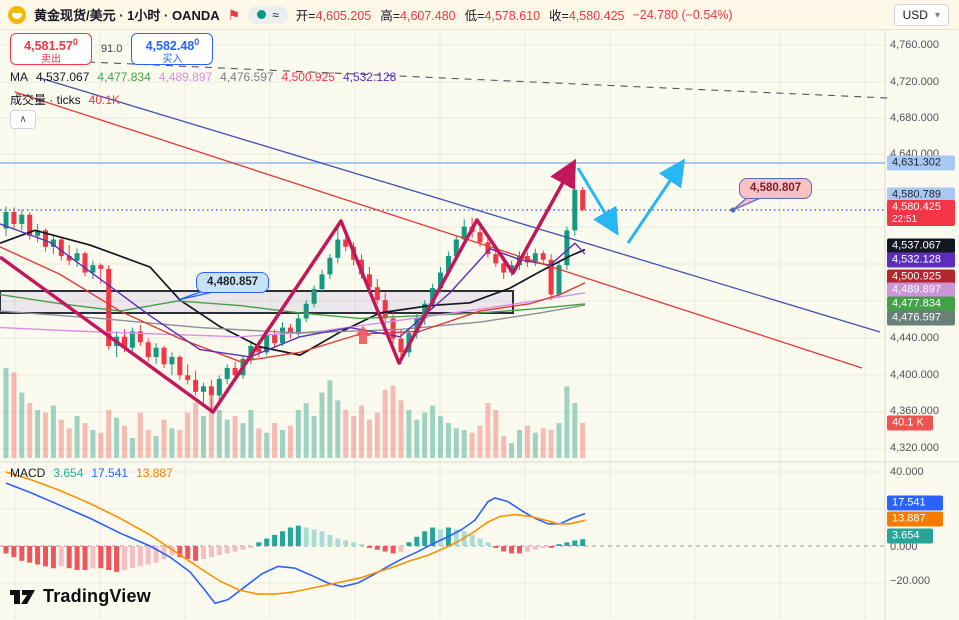  I want to click on buy-button: 4,582.480 买入, so click(172, 49).